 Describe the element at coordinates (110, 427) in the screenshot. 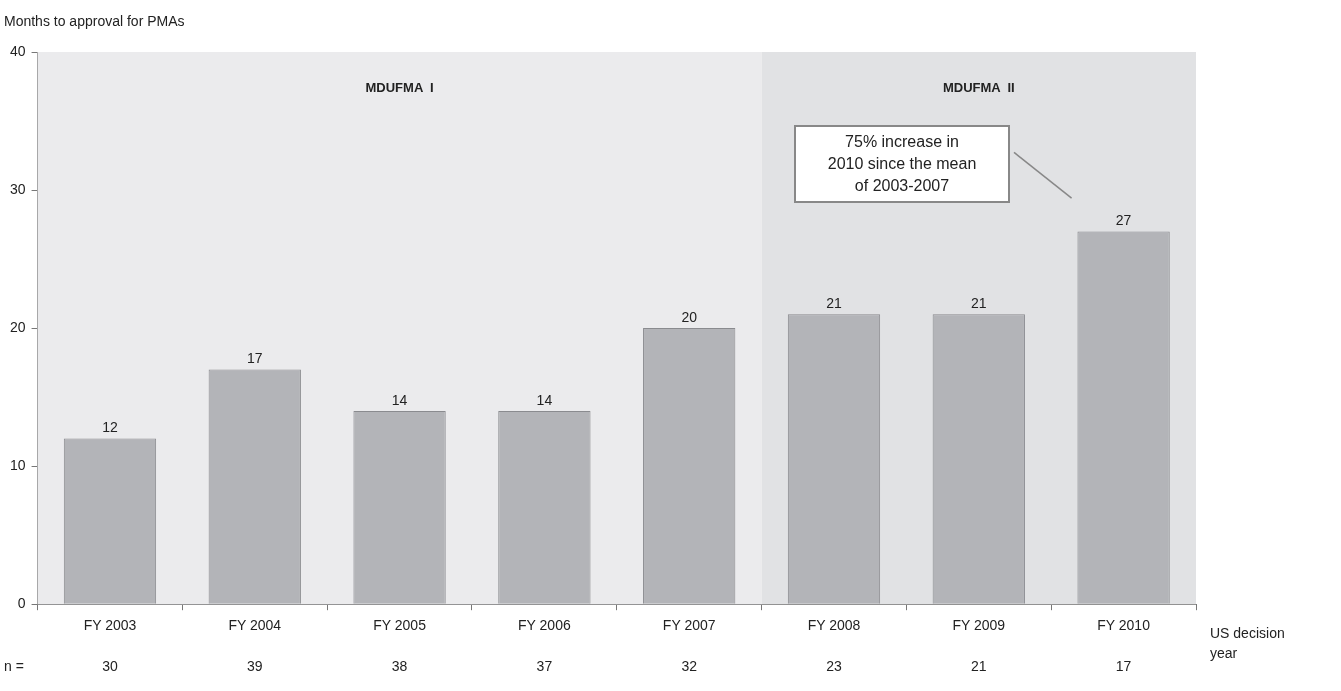

I see `data-label: 12` at that location.